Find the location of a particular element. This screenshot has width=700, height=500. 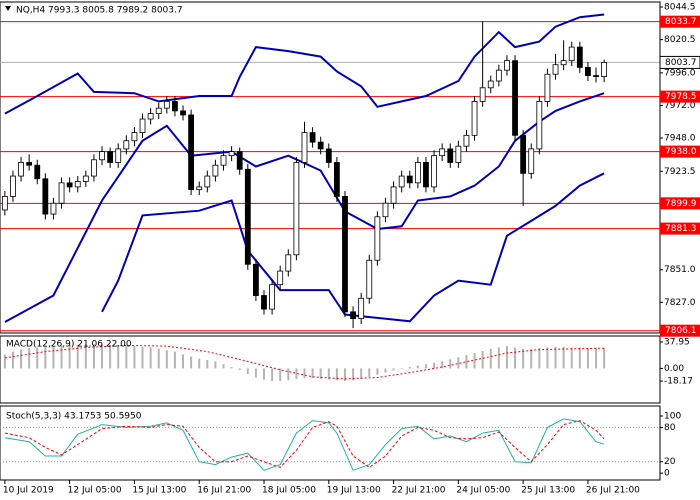

level-label: 7899.9 is located at coordinates (681, 204).